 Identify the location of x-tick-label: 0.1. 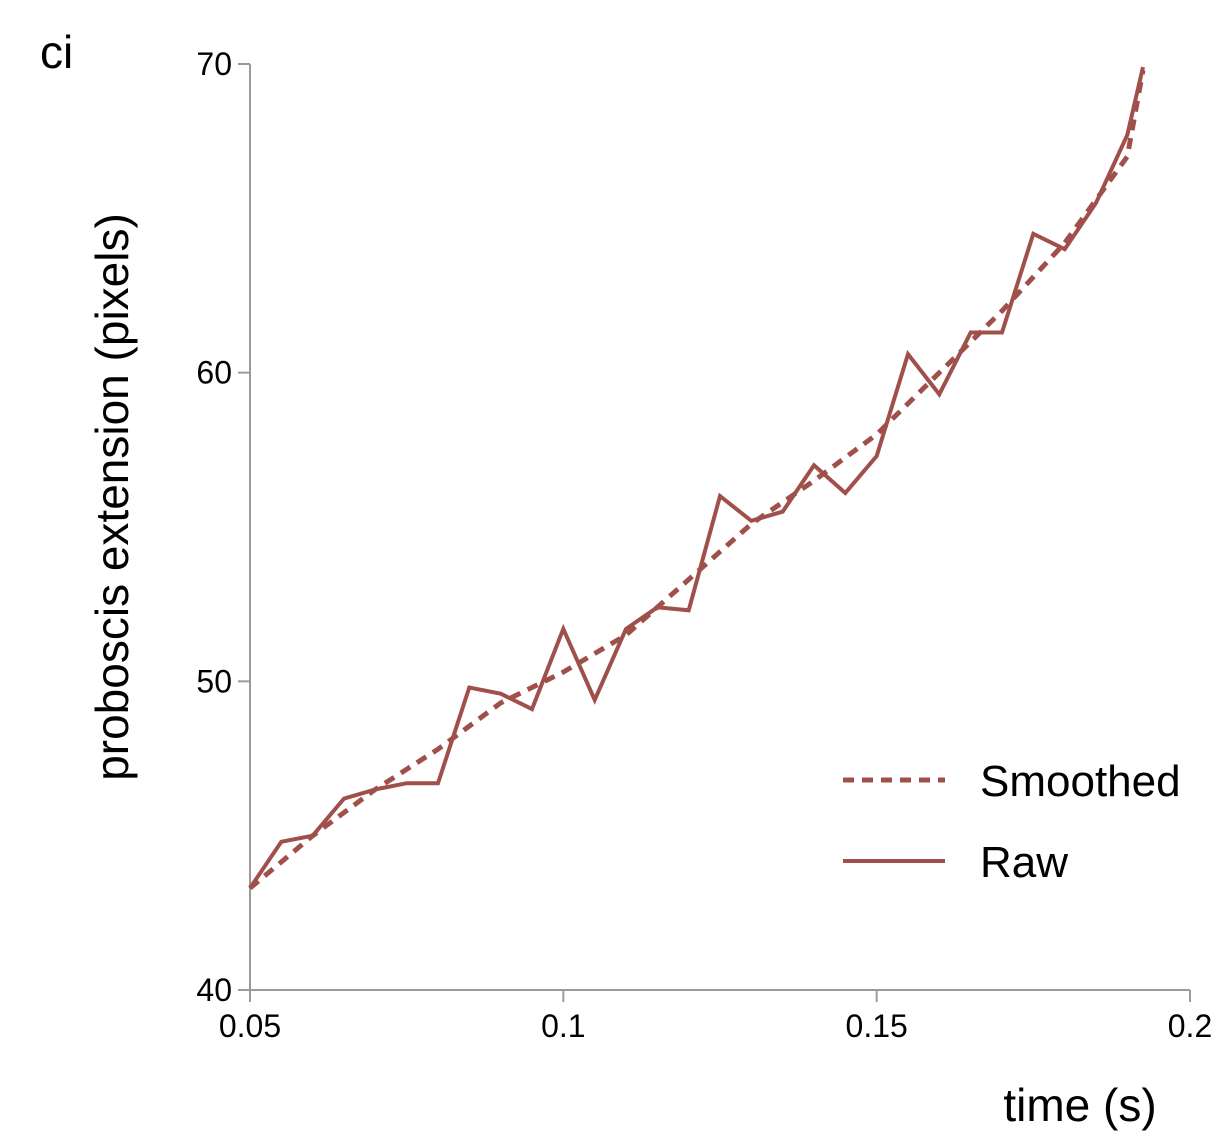
(563, 1026).